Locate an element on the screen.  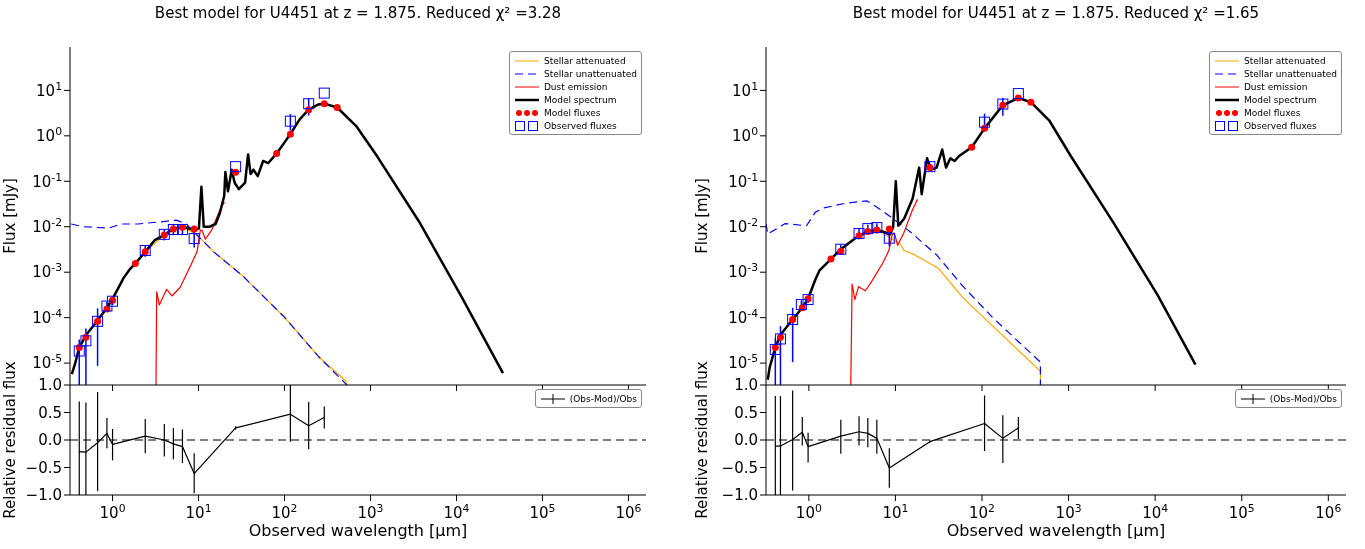
chart-title: Best model for U4451 at z = 1.875. Reduced χ² =1.65 is located at coordinates (1056, 13).